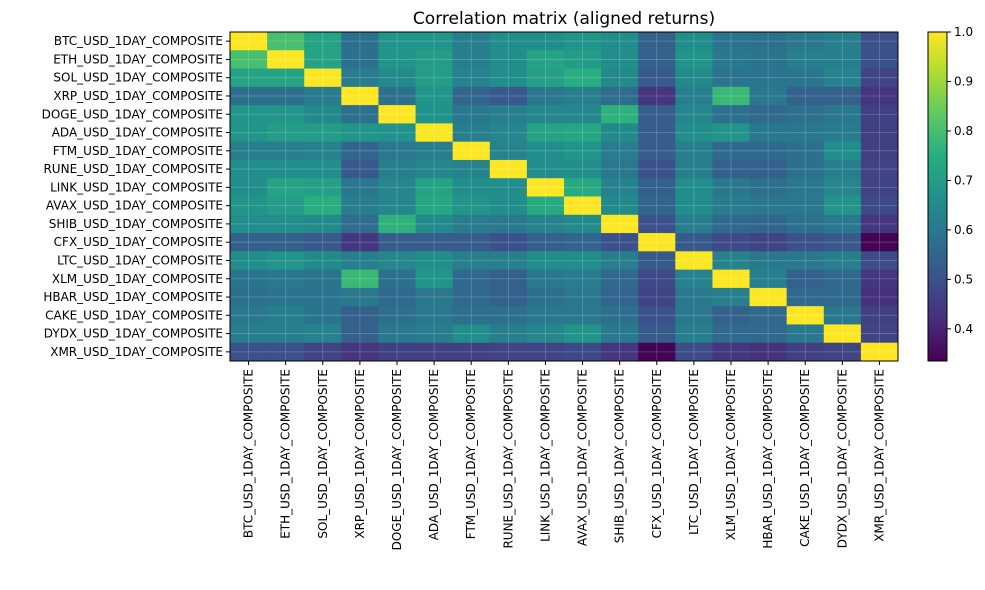 The height and width of the screenshot is (590, 985). I want to click on y-tick-label: RUNE_USD_1DAY_COMPOSITE, so click(133, 169).